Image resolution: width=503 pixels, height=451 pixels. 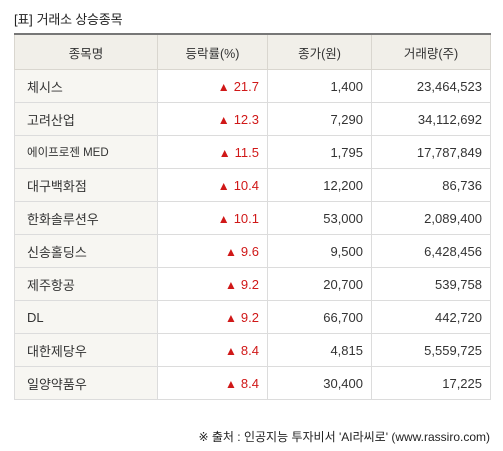 I want to click on price-cell: 1,400, so click(x=319, y=86).